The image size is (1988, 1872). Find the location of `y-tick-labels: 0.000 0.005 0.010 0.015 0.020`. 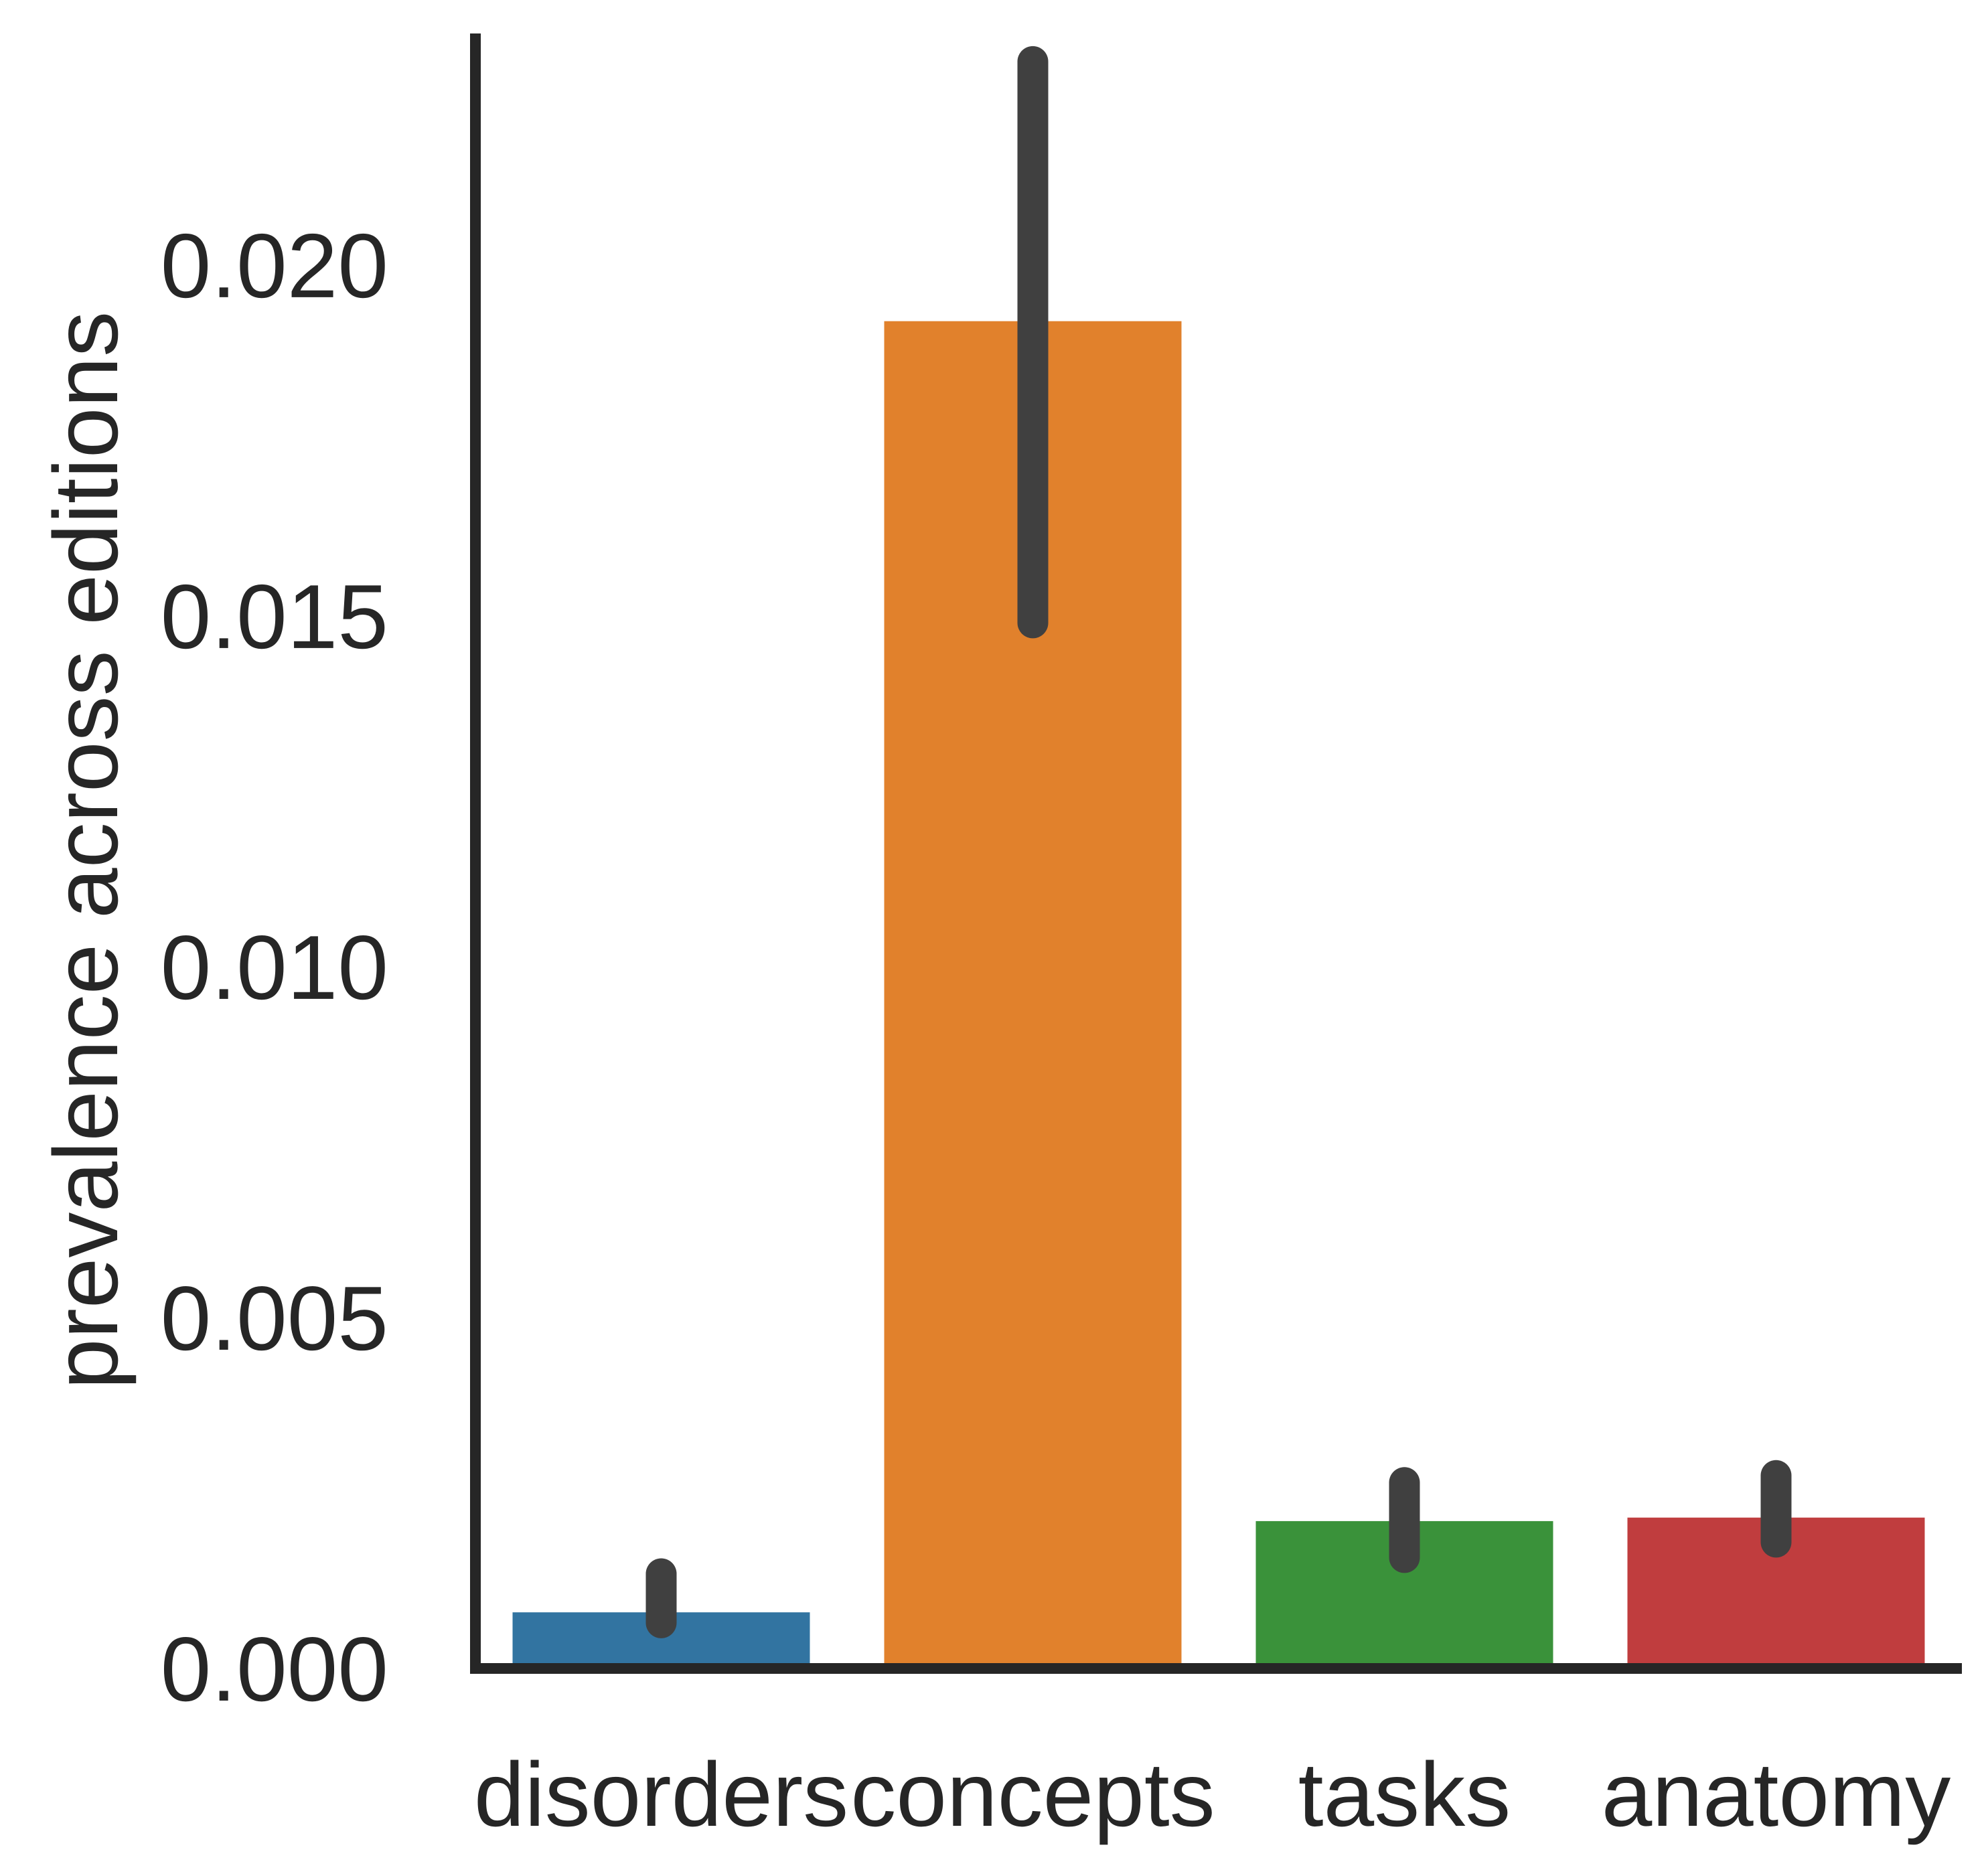

y-tick-labels: 0.000 0.005 0.010 0.015 0.020 is located at coordinates (274, 967).